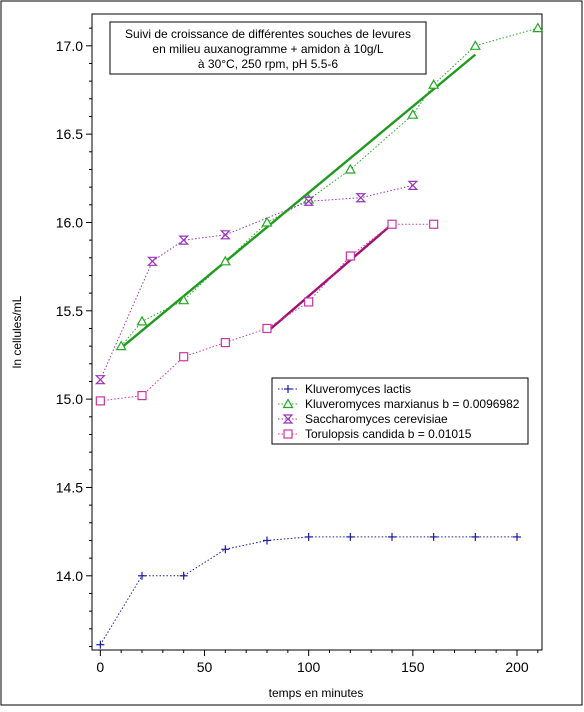 The image size is (584, 712). Describe the element at coordinates (69, 576) in the screenshot. I see `y-tick-label: 14.0` at that location.